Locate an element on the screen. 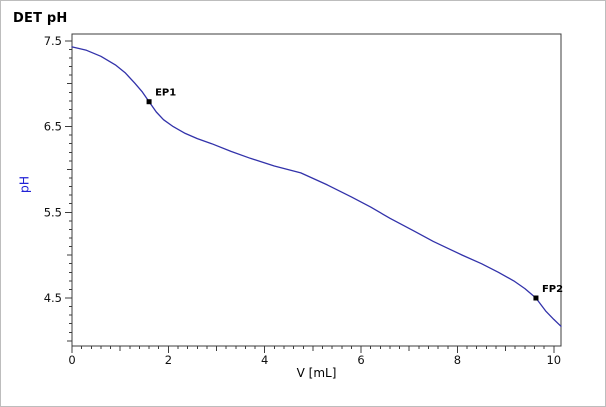 The height and width of the screenshot is (407, 606). y-tick-label: 6.5 is located at coordinates (53, 127).